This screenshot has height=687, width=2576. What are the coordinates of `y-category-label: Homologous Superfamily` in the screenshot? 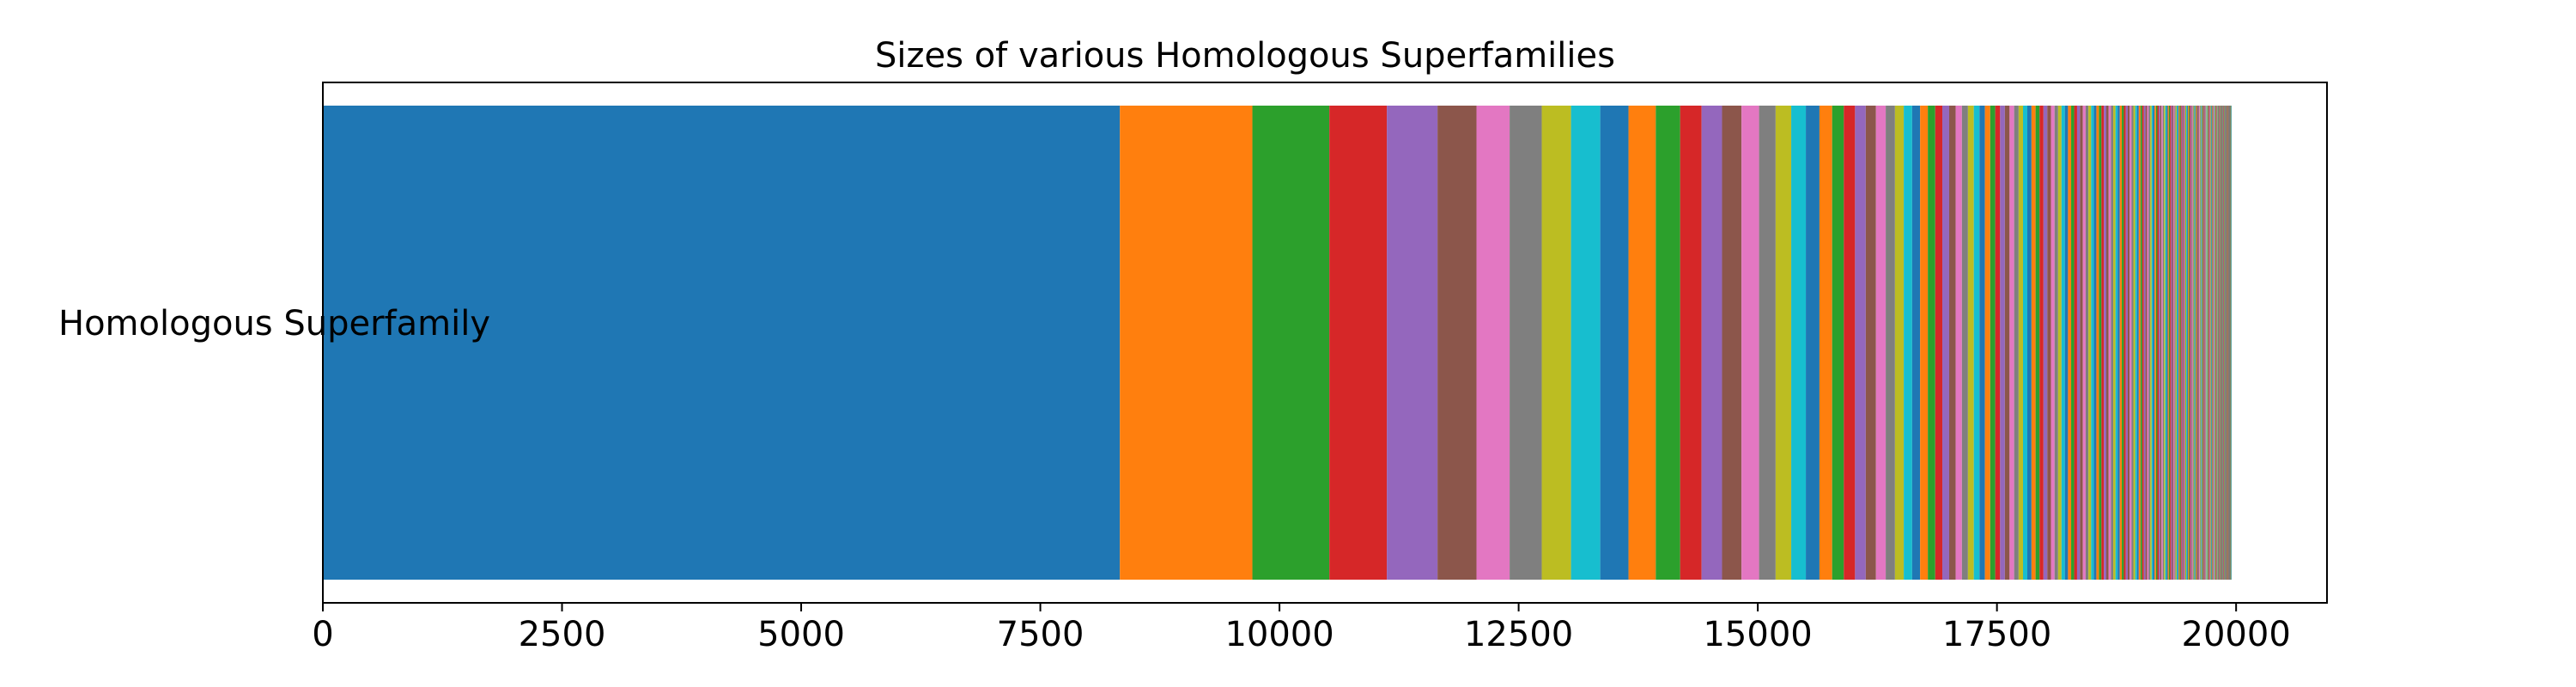 It's located at (274, 324).